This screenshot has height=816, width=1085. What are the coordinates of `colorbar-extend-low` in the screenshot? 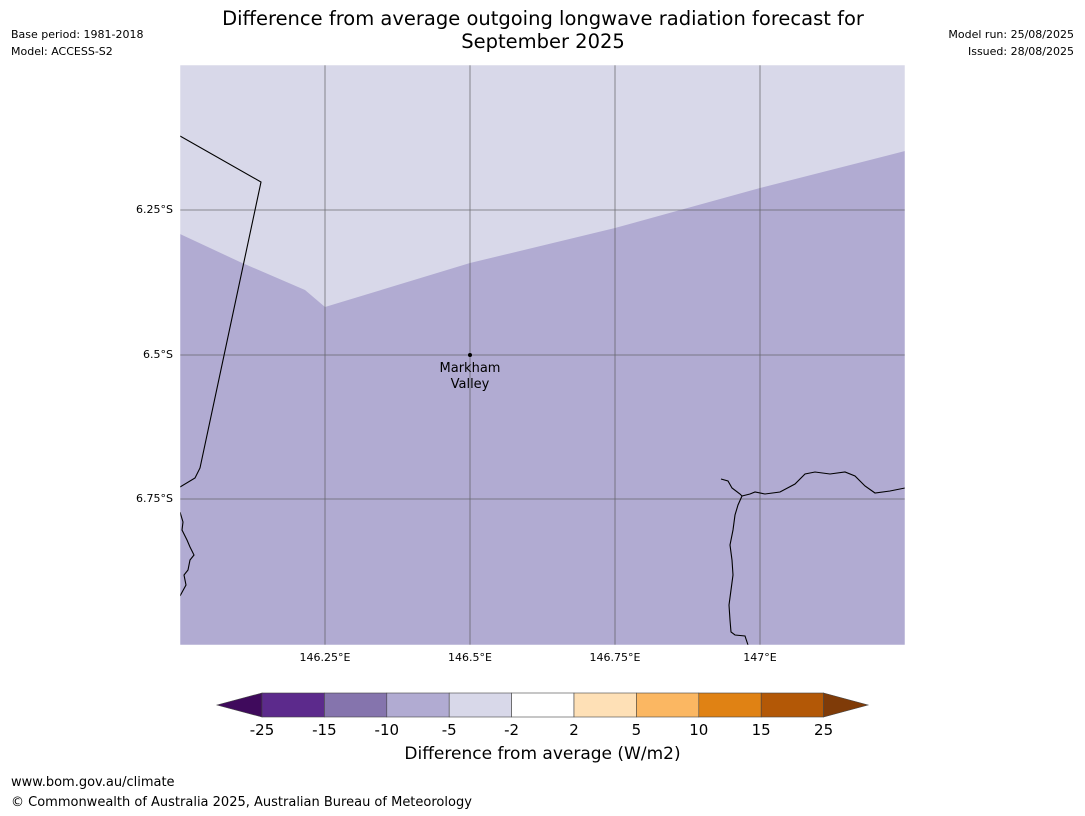 It's located at (239, 705).